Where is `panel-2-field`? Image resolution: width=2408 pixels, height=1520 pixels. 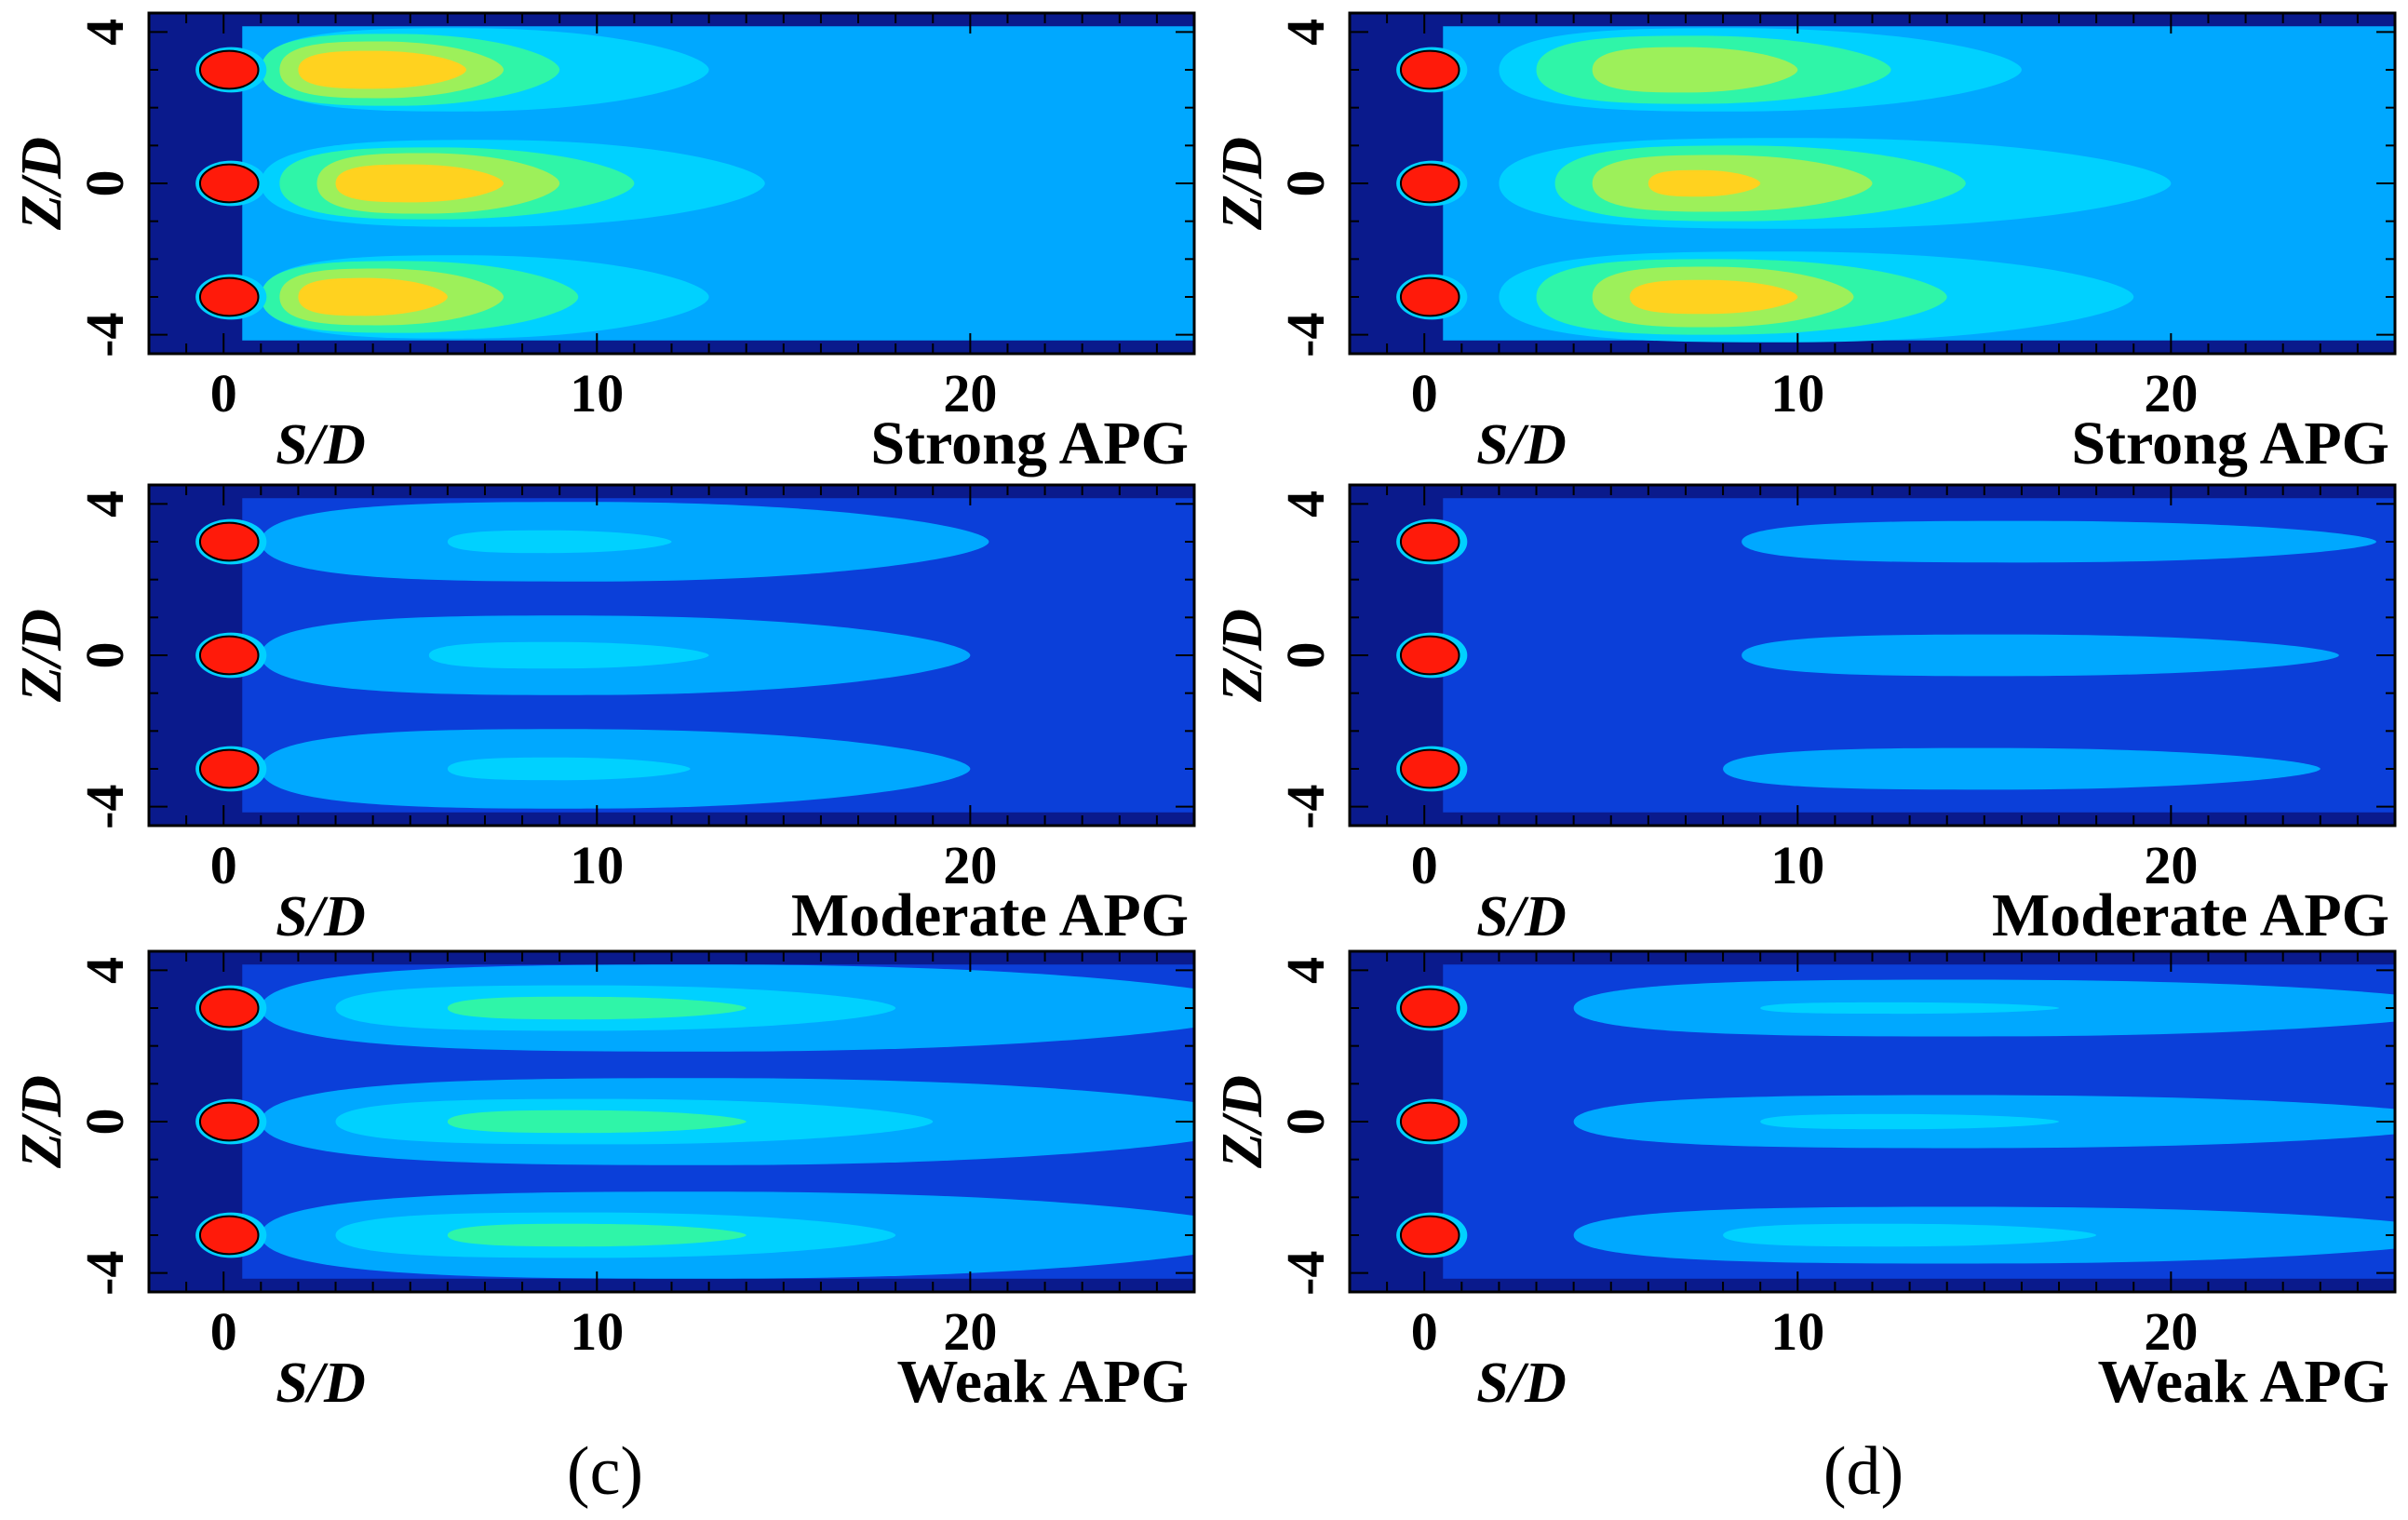 panel-2-field is located at coordinates (1872, 183).